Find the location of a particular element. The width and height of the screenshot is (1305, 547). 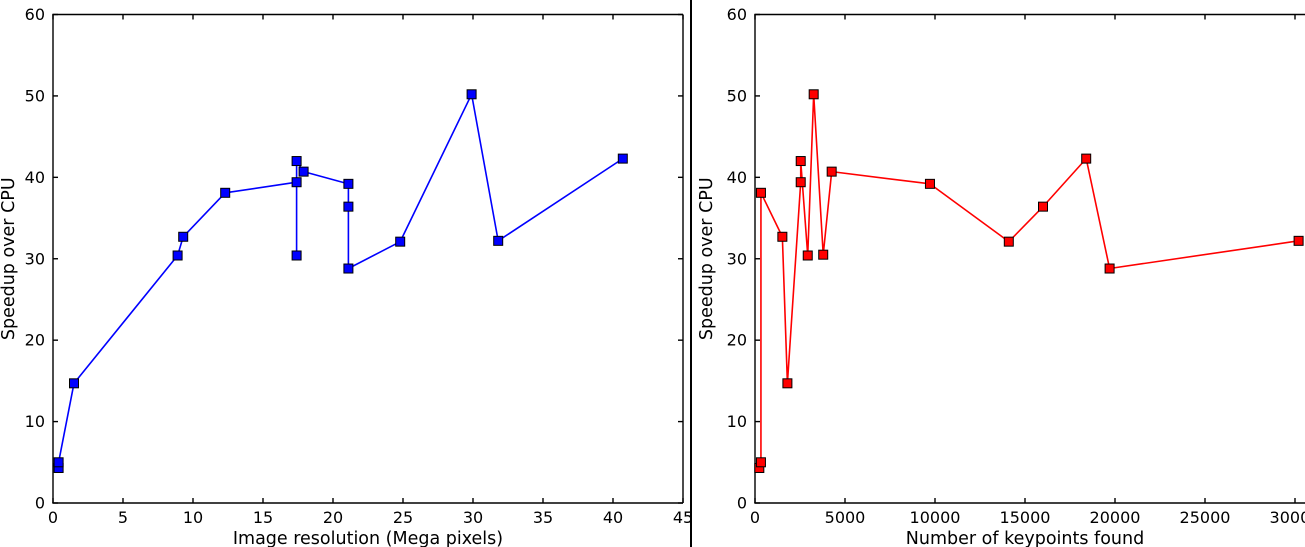

x-tick-label: 45 is located at coordinates (681, 517).